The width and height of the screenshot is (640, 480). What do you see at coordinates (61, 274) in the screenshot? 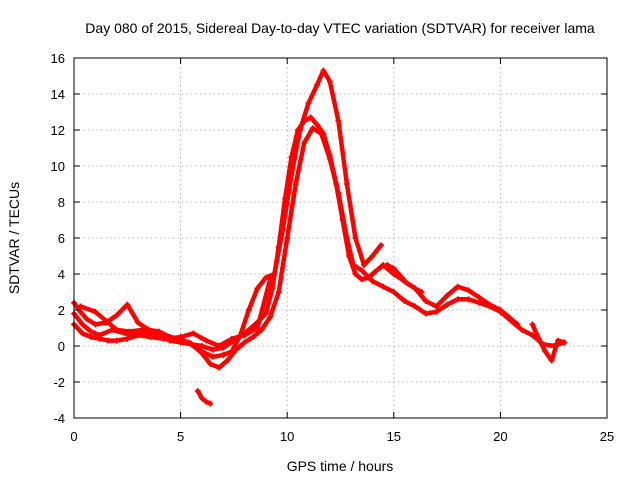
I see `y-tick-label: 4` at bounding box center [61, 274].